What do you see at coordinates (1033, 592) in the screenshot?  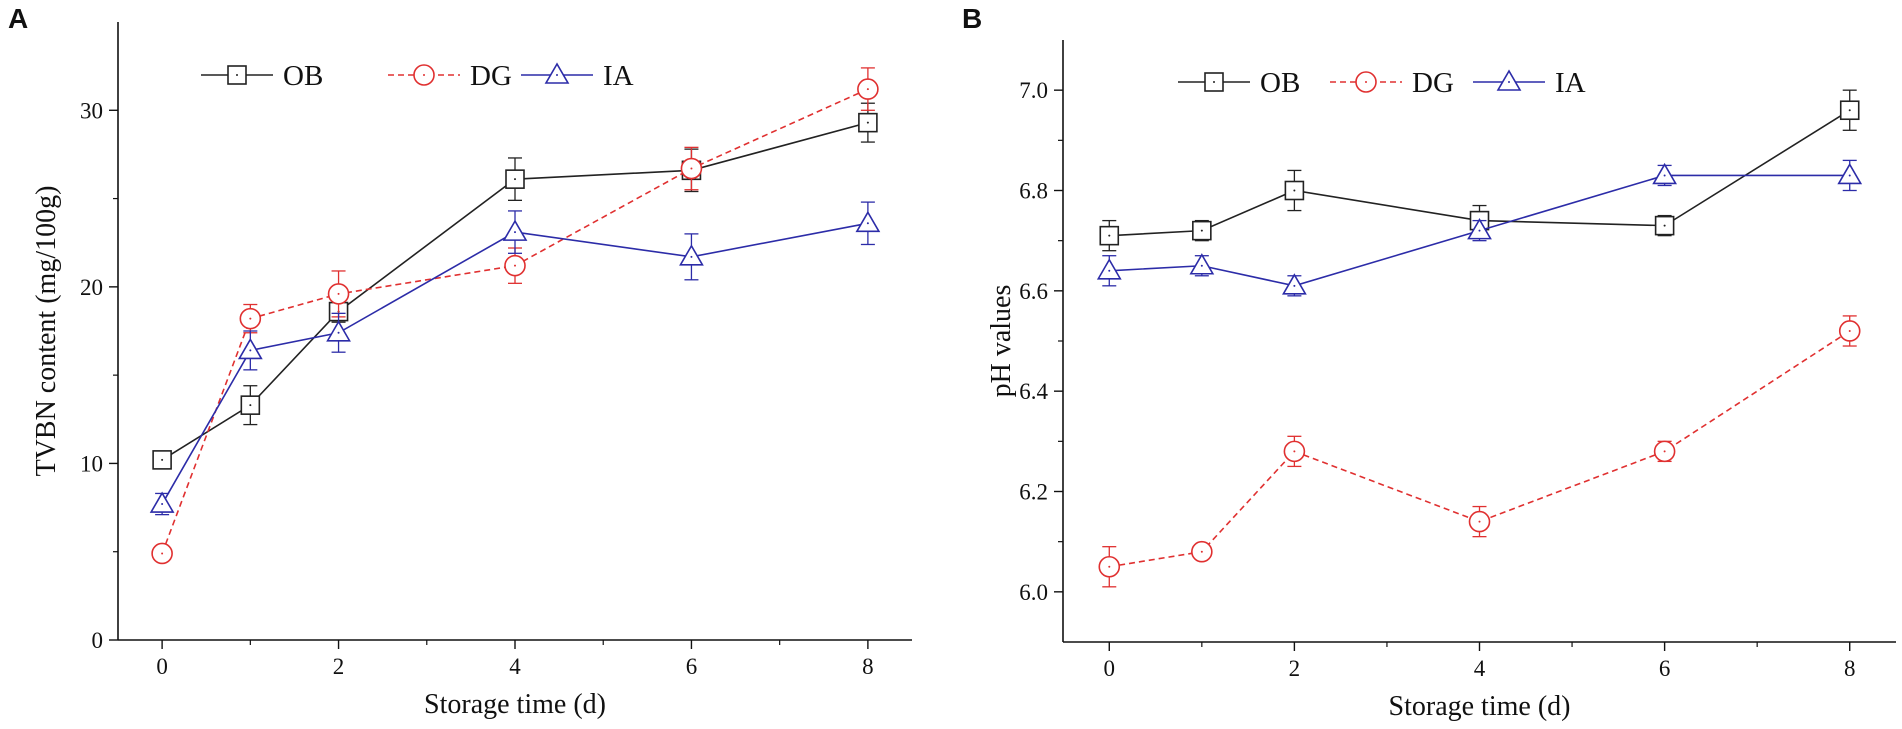 I see `y-tick-label: 6.0` at bounding box center [1033, 592].